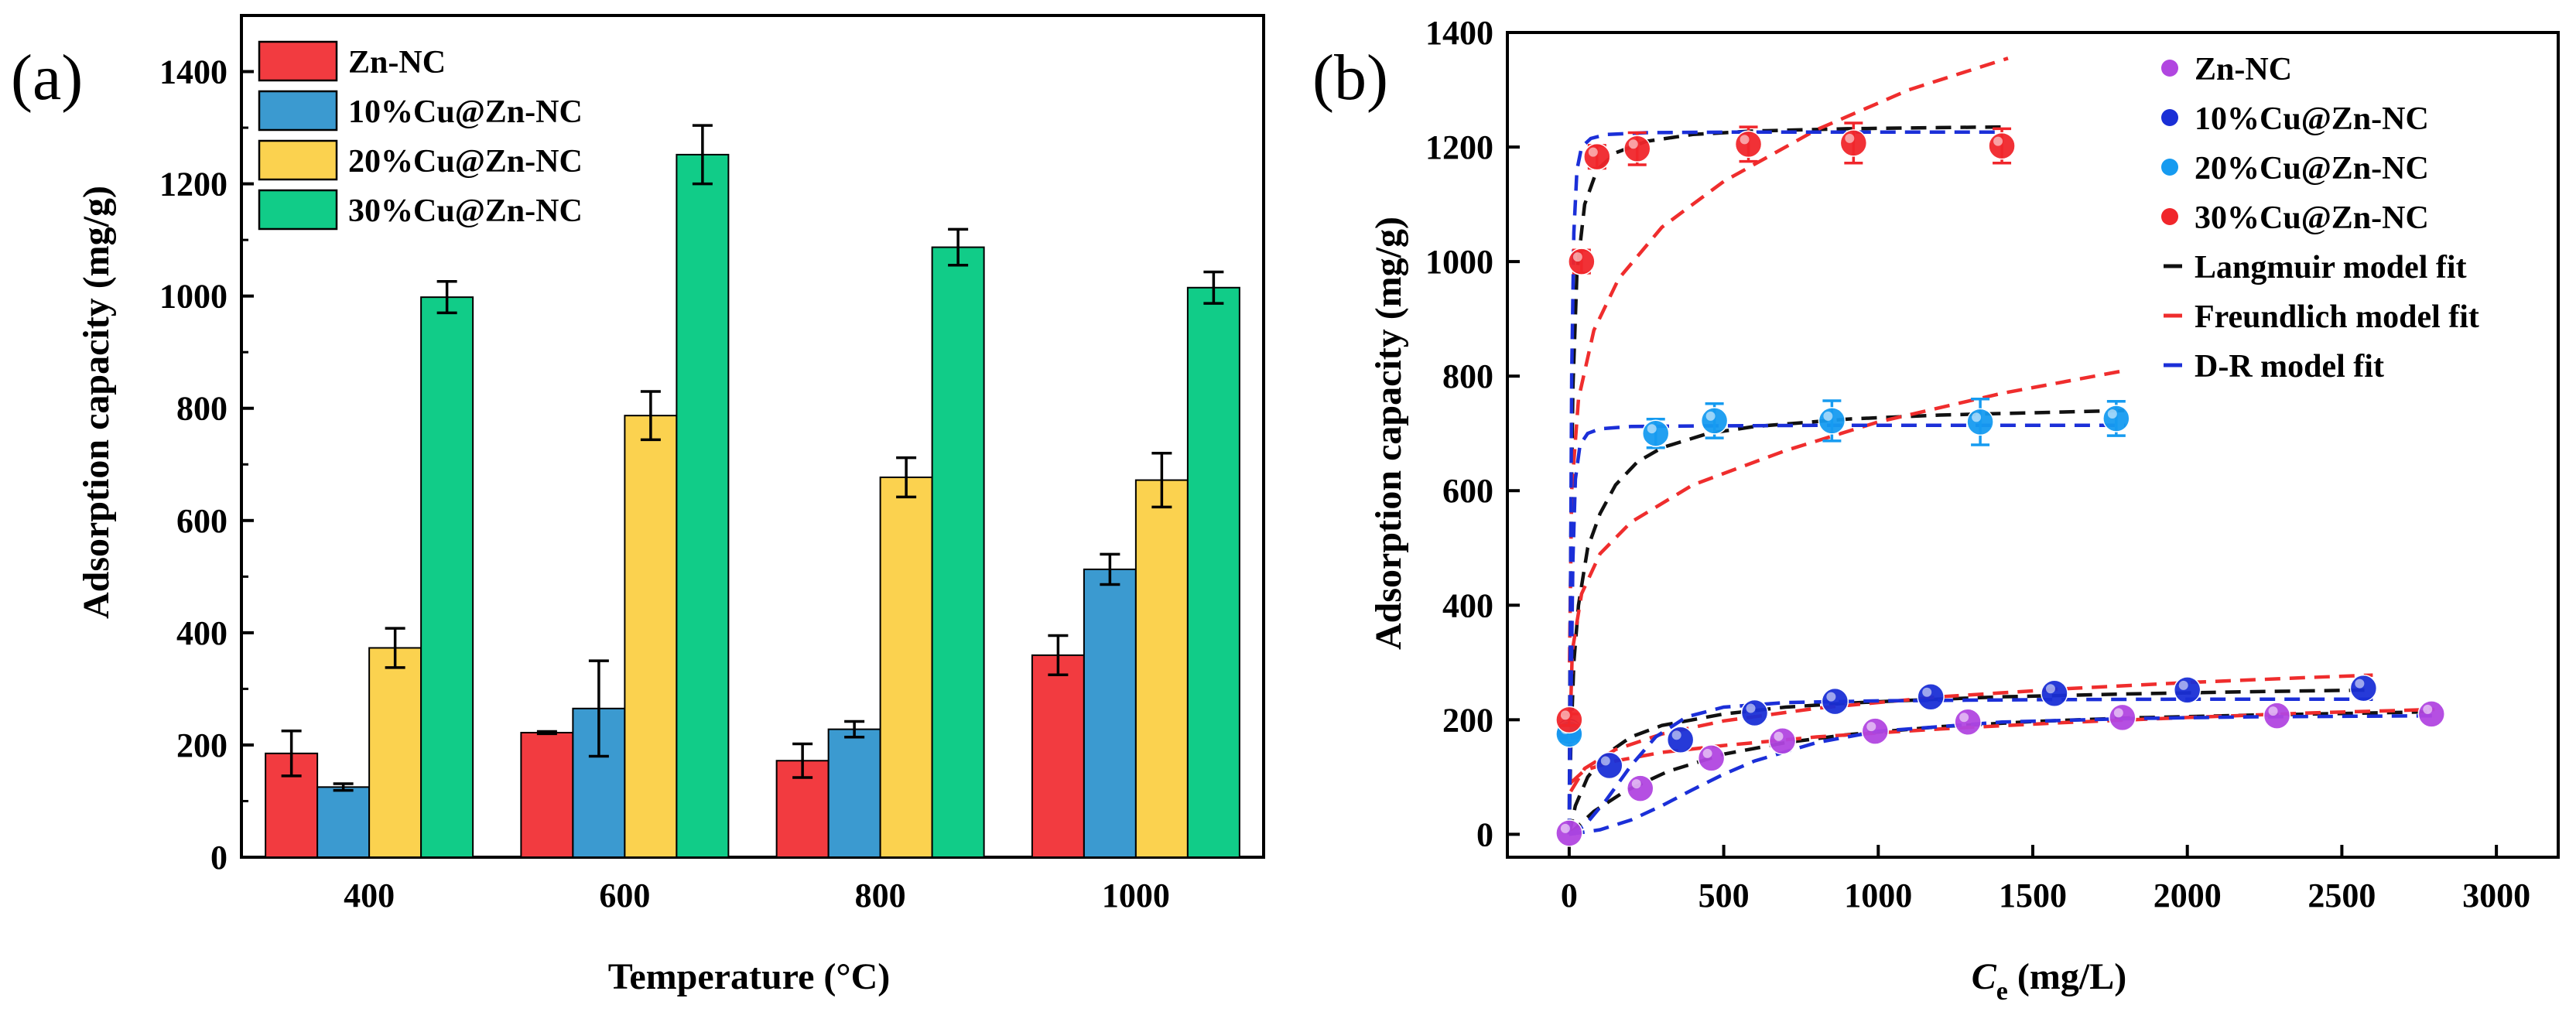  Describe the element at coordinates (298, 160) in the screenshot. I see `legend-swatch` at that location.